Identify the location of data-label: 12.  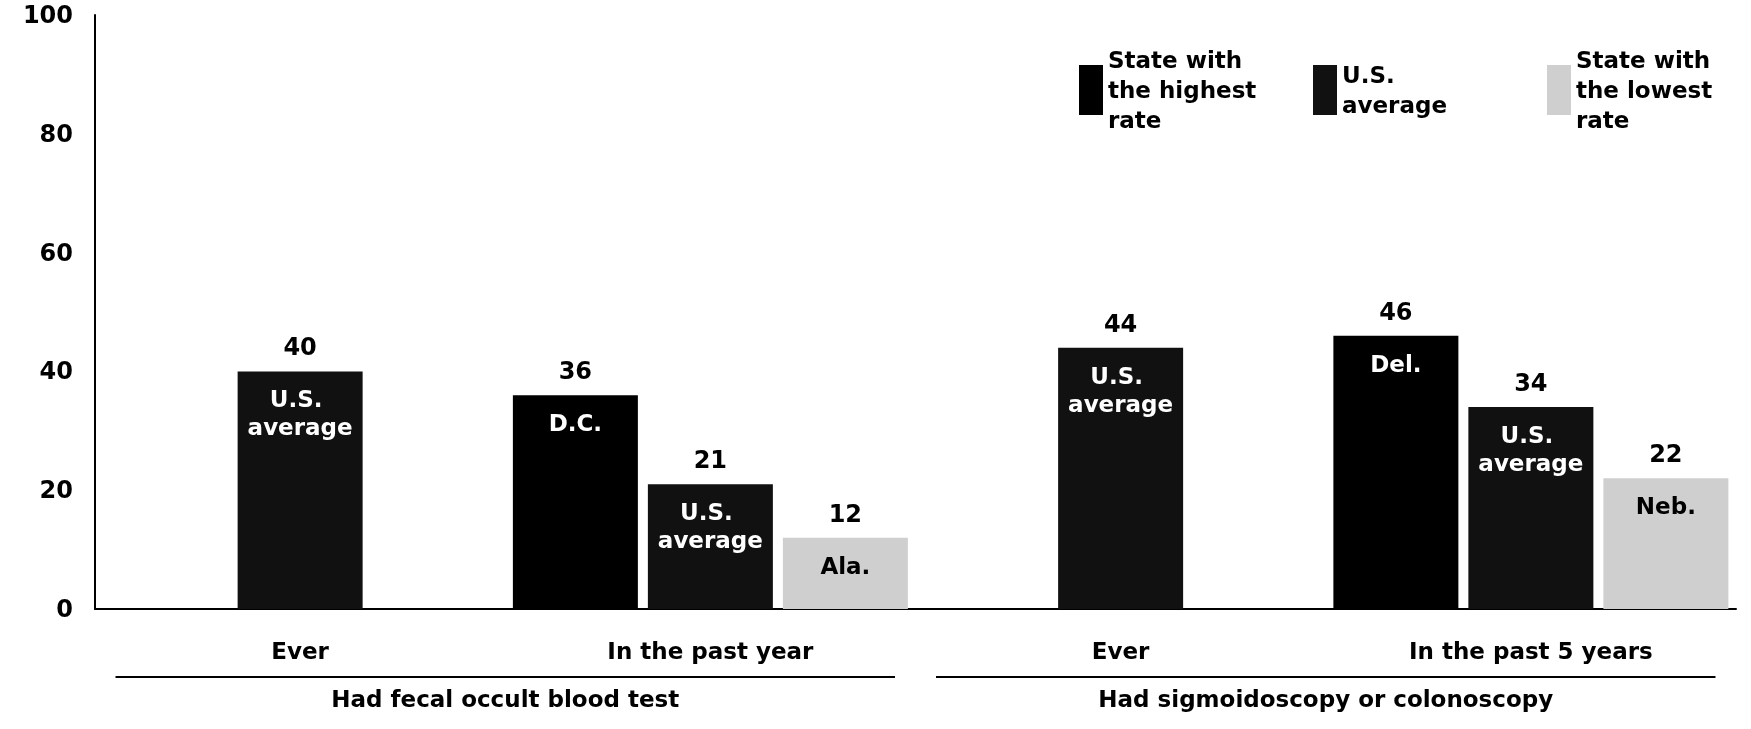
(845, 513).